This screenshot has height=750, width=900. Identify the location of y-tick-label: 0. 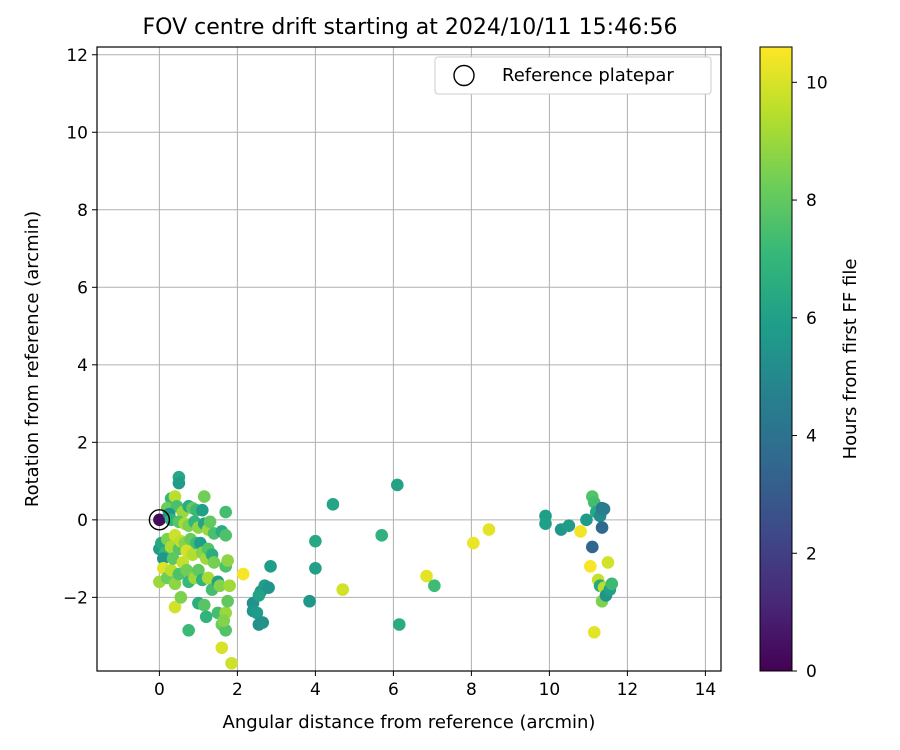
(82, 521).